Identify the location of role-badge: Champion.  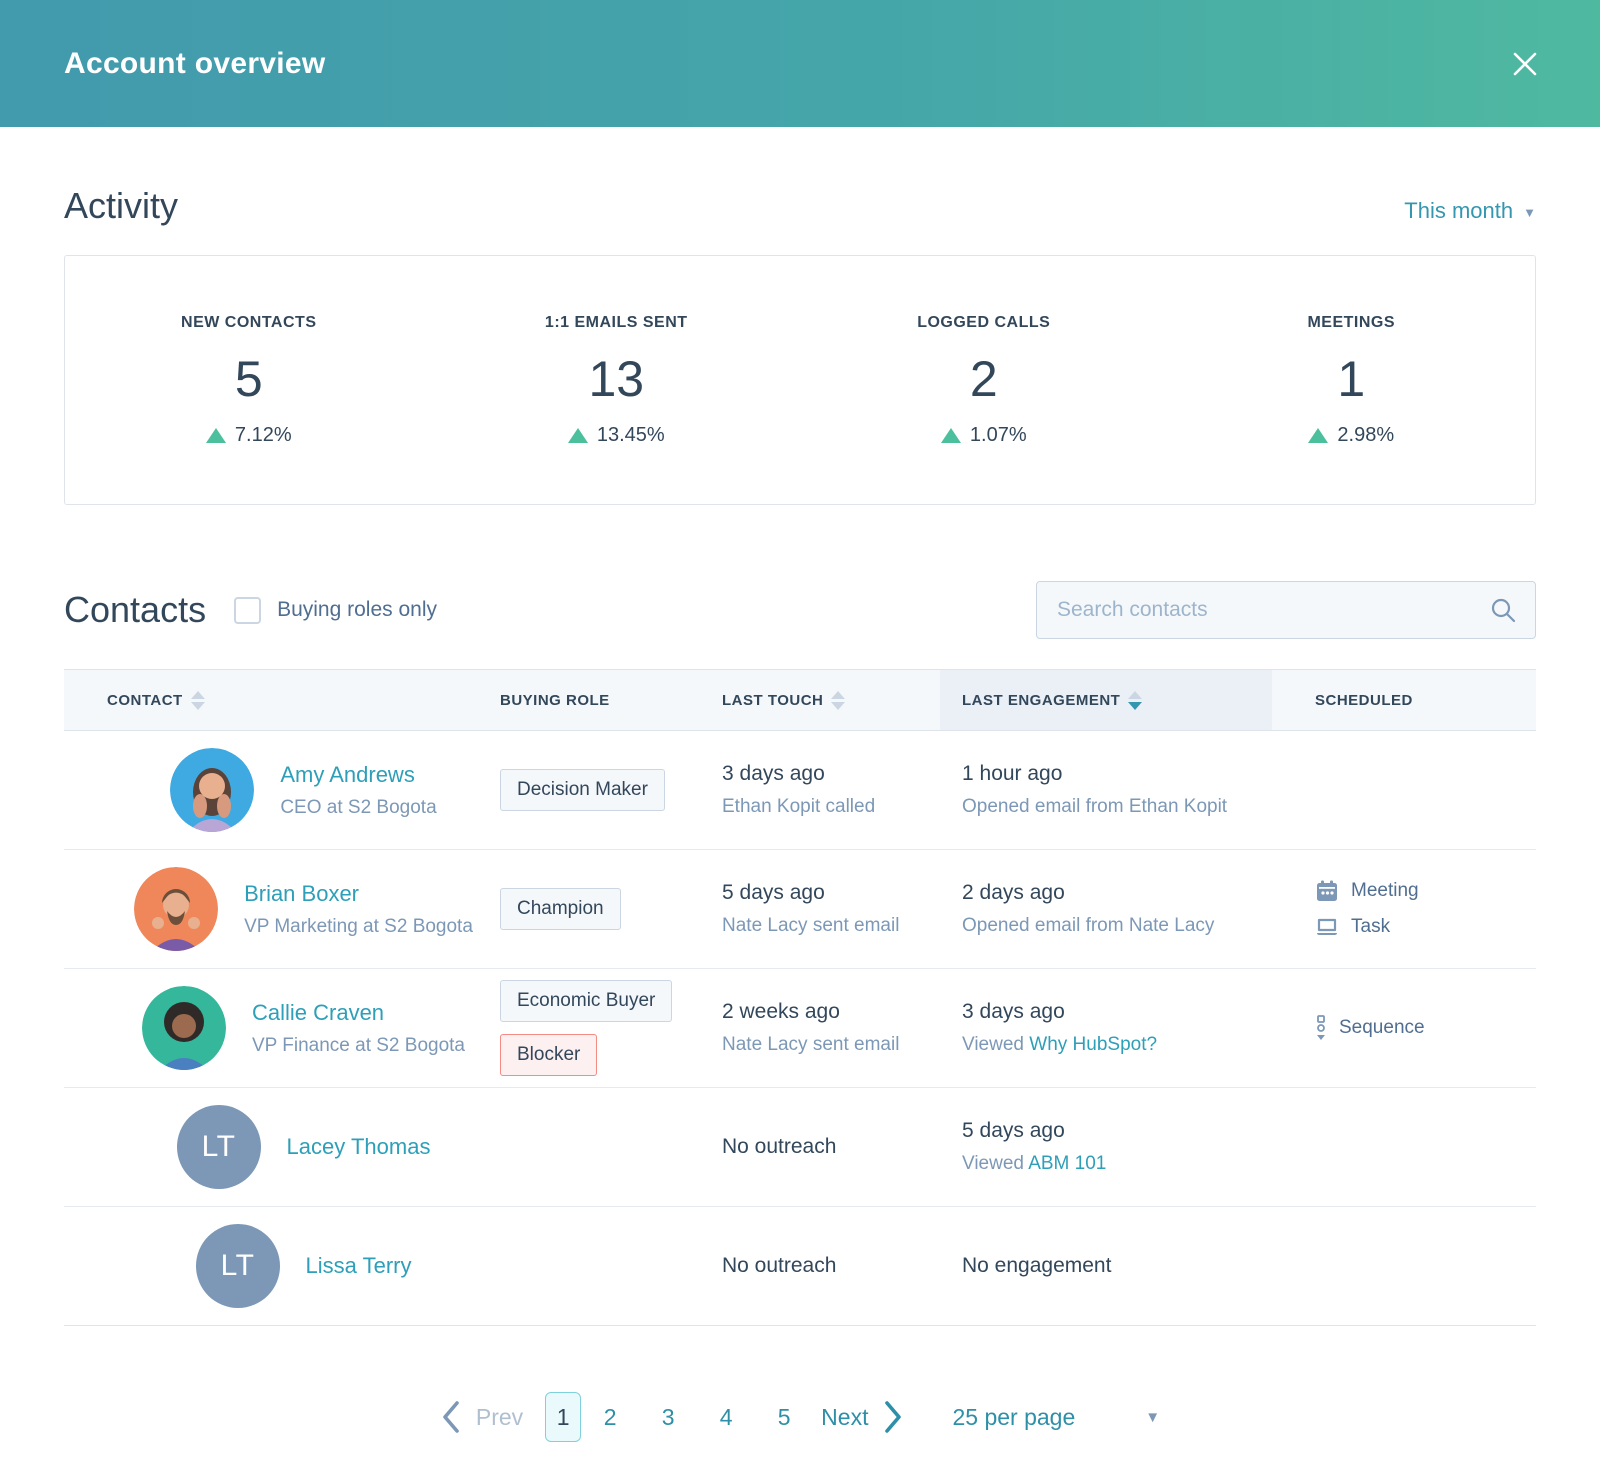
(560, 909).